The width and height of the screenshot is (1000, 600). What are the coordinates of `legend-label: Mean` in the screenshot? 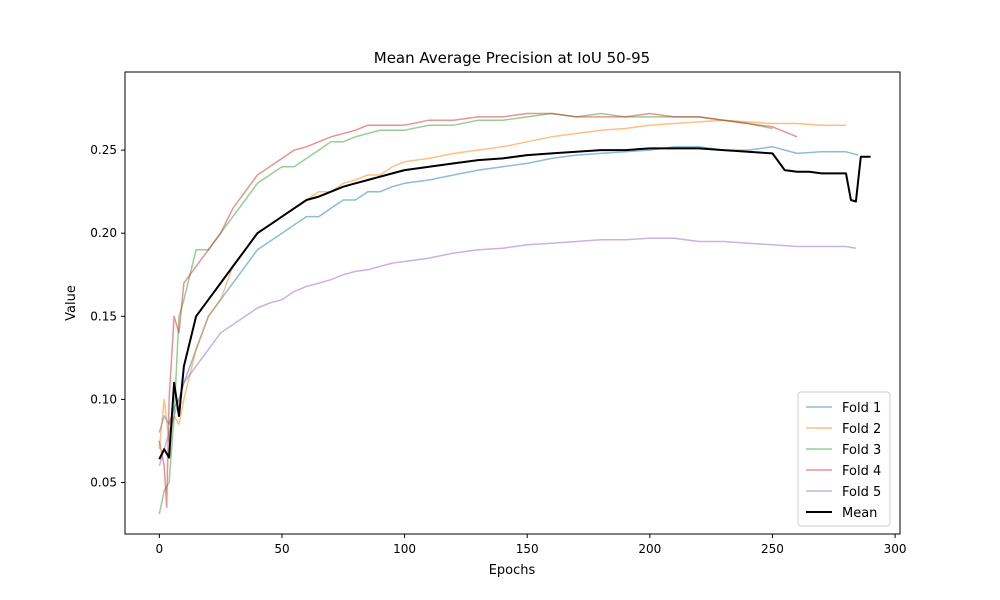 It's located at (859, 513).